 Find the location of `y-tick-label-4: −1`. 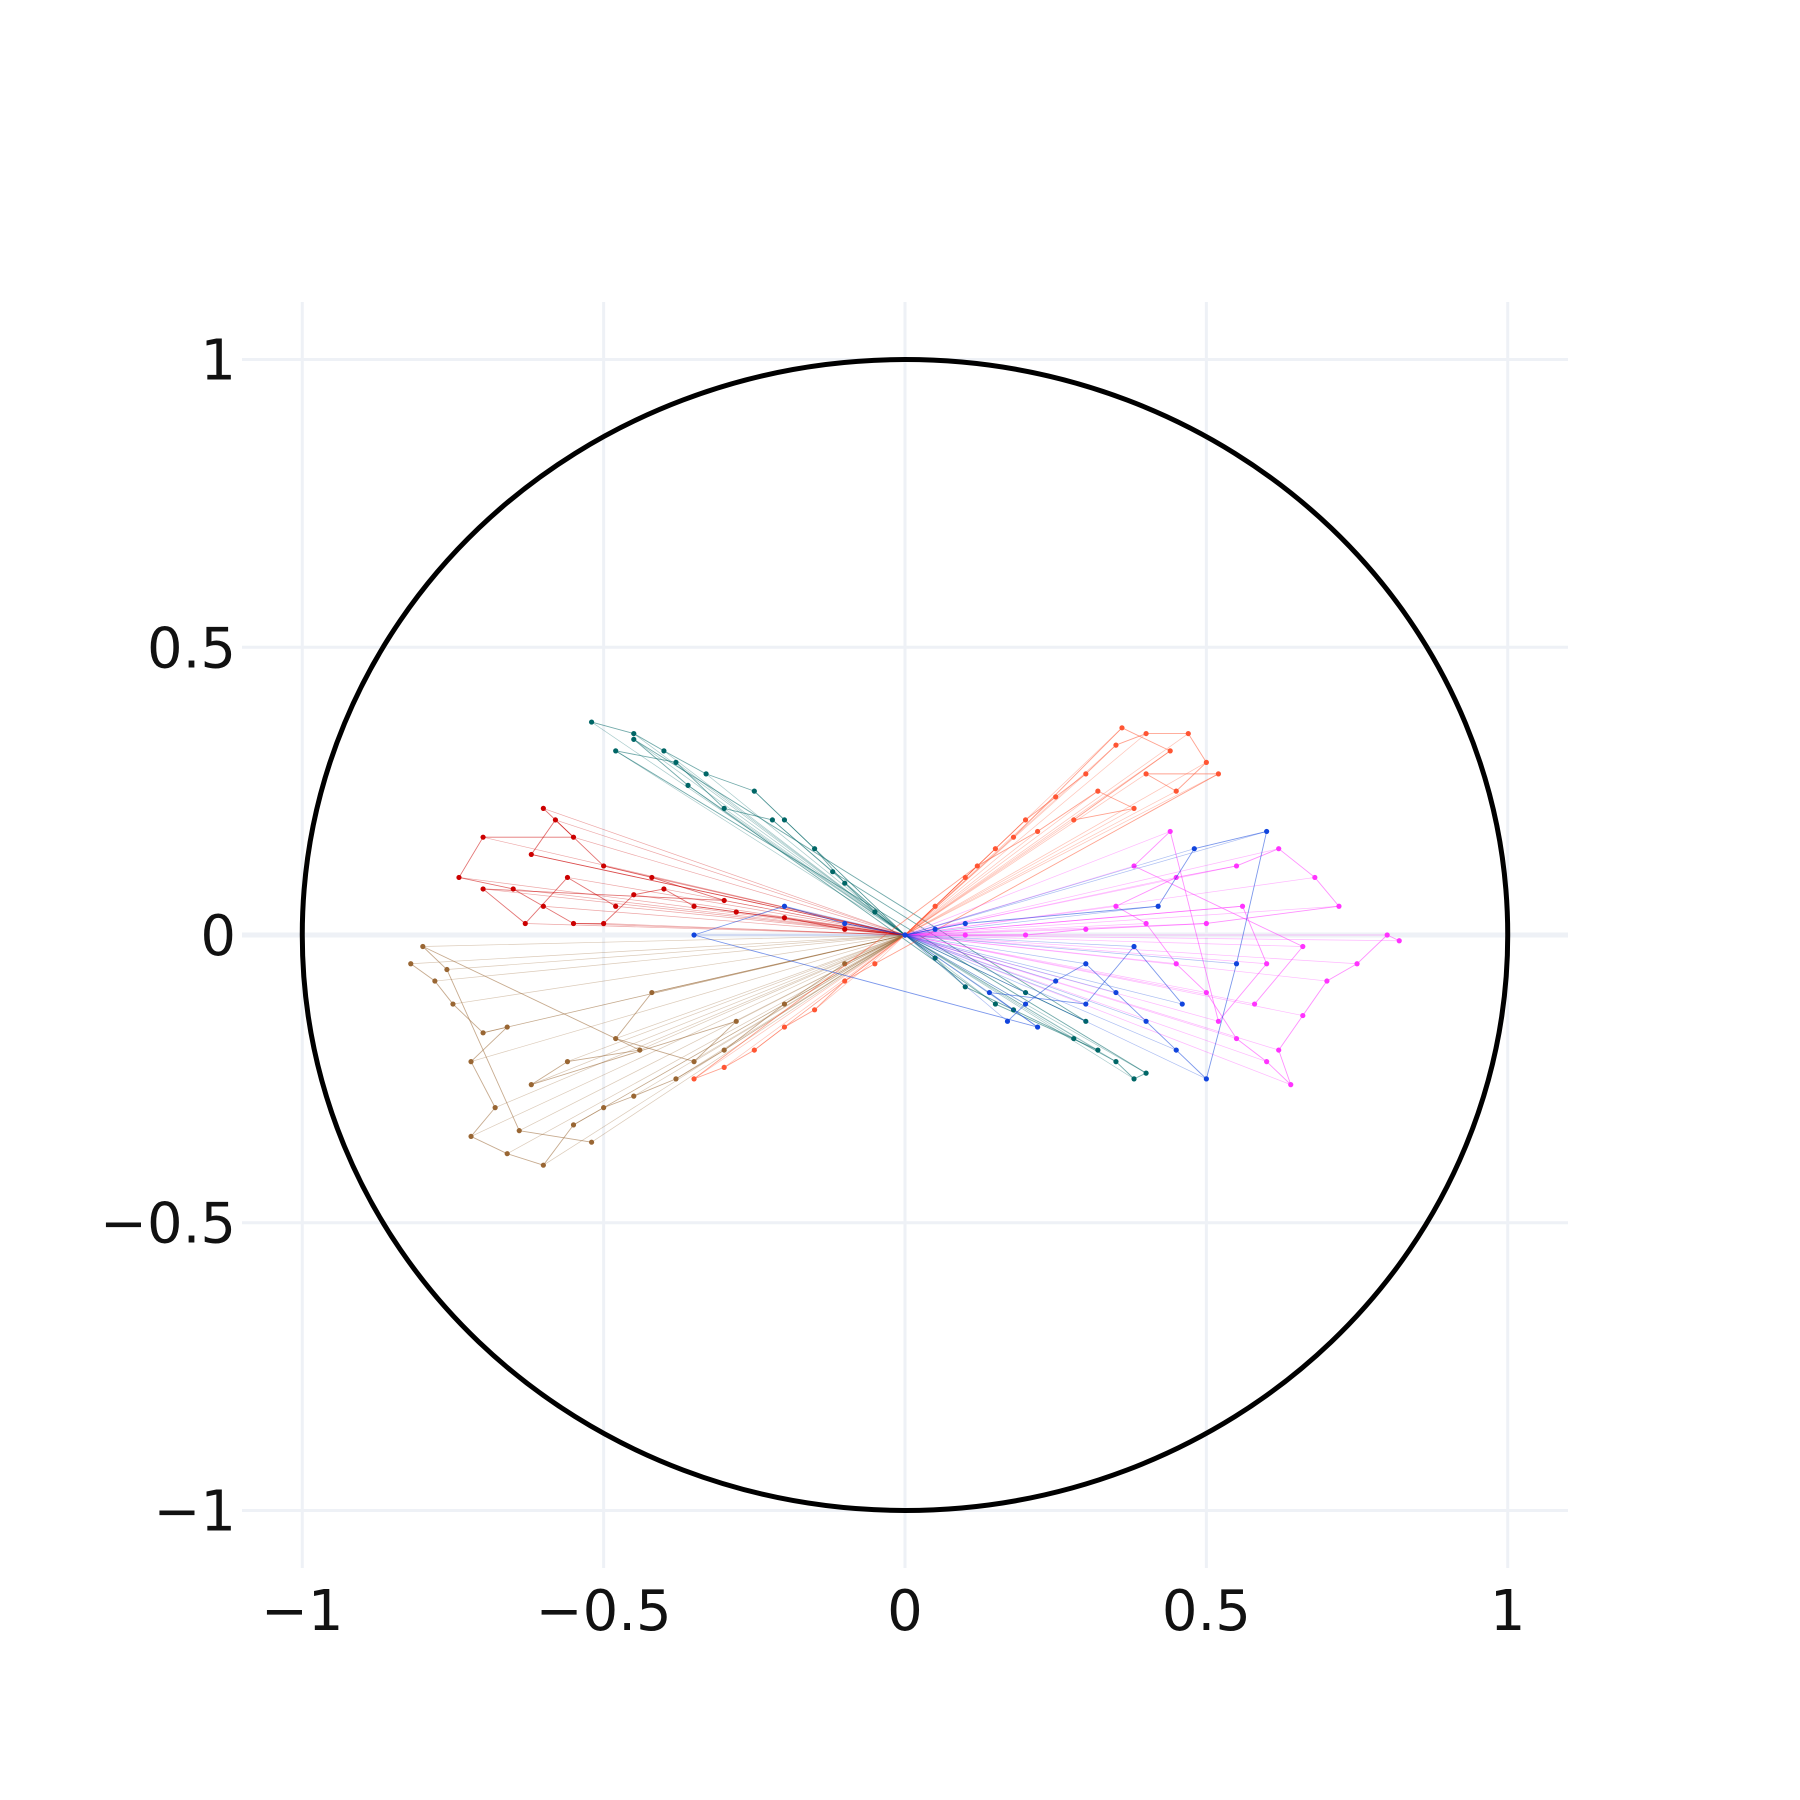

y-tick-label-4: −1 is located at coordinates (194, 1511).